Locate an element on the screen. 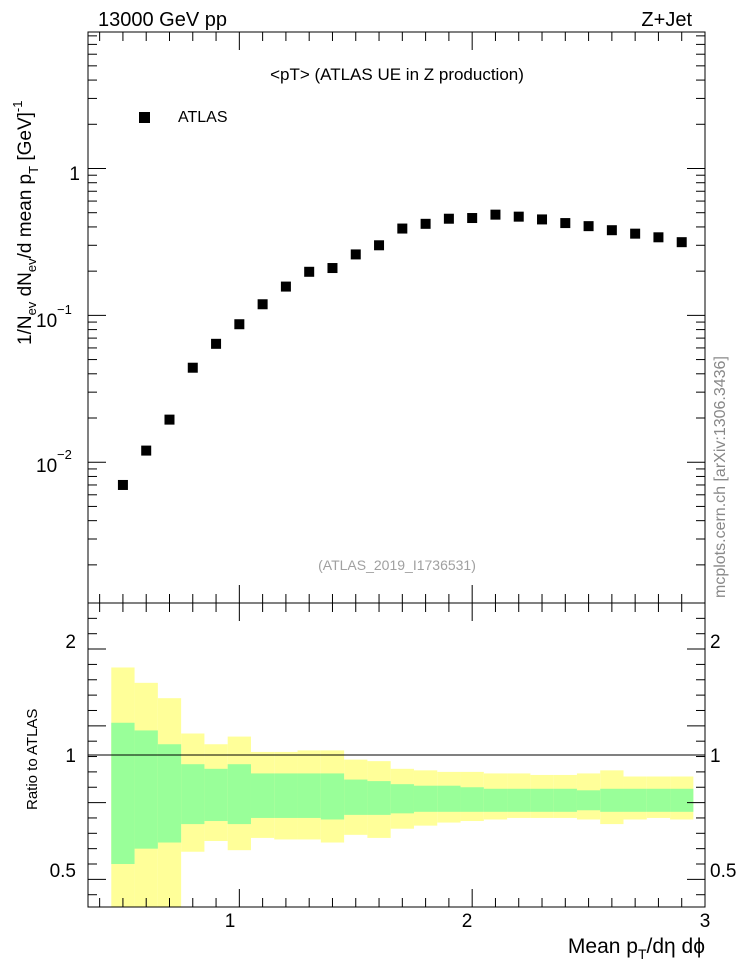 Image resolution: width=746 pixels, height=972 pixels. ratio-y-tick-1-left: 1 is located at coordinates (70, 756).